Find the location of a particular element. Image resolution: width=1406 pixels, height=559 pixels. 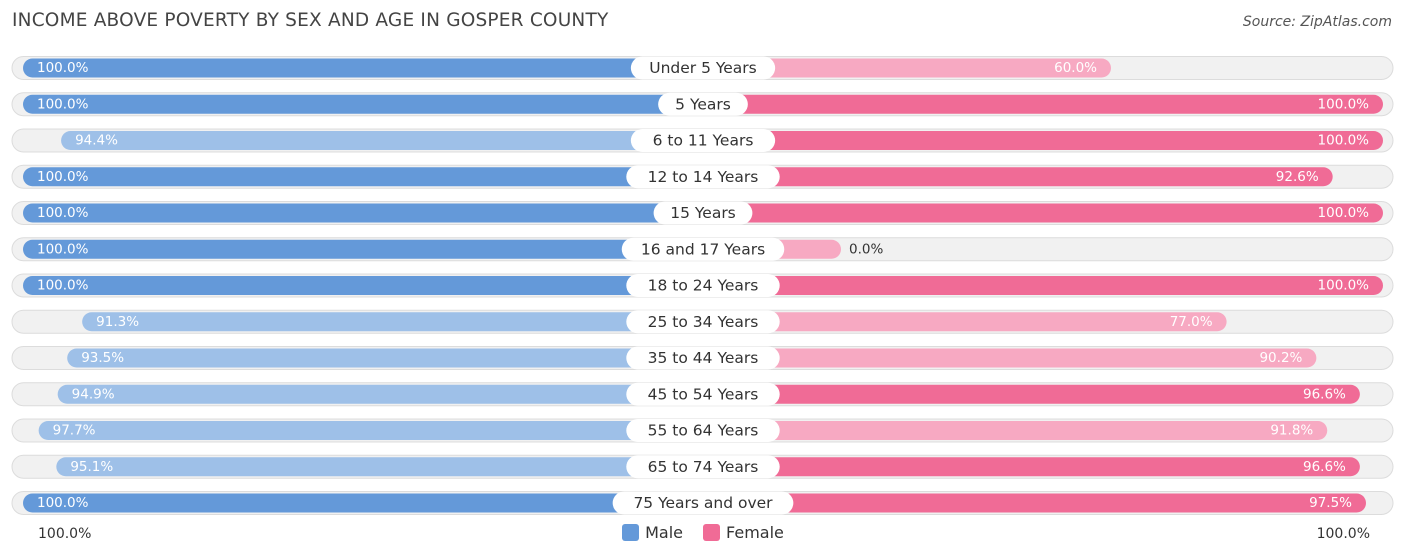

axis-left-label: 100.0% is located at coordinates (65, 534).